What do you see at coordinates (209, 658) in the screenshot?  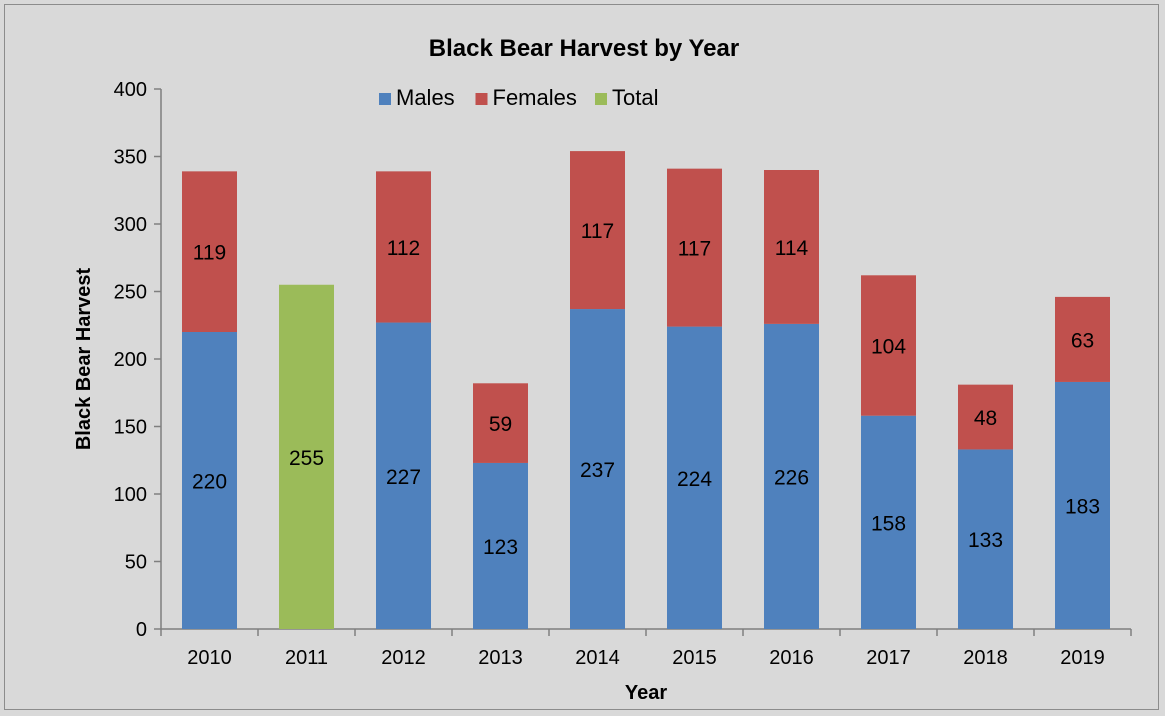 I see `x-tick-label: 2010` at bounding box center [209, 658].